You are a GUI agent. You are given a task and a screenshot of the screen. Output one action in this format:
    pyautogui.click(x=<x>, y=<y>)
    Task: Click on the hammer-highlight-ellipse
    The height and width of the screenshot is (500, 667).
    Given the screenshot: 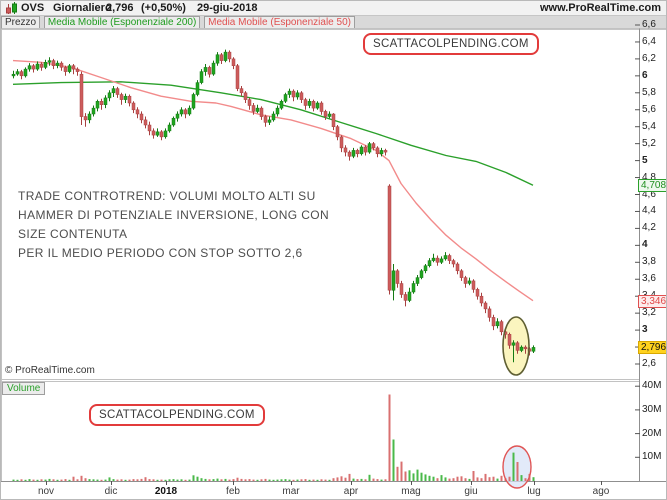 What is the action you would take?
    pyautogui.click(x=516, y=346)
    